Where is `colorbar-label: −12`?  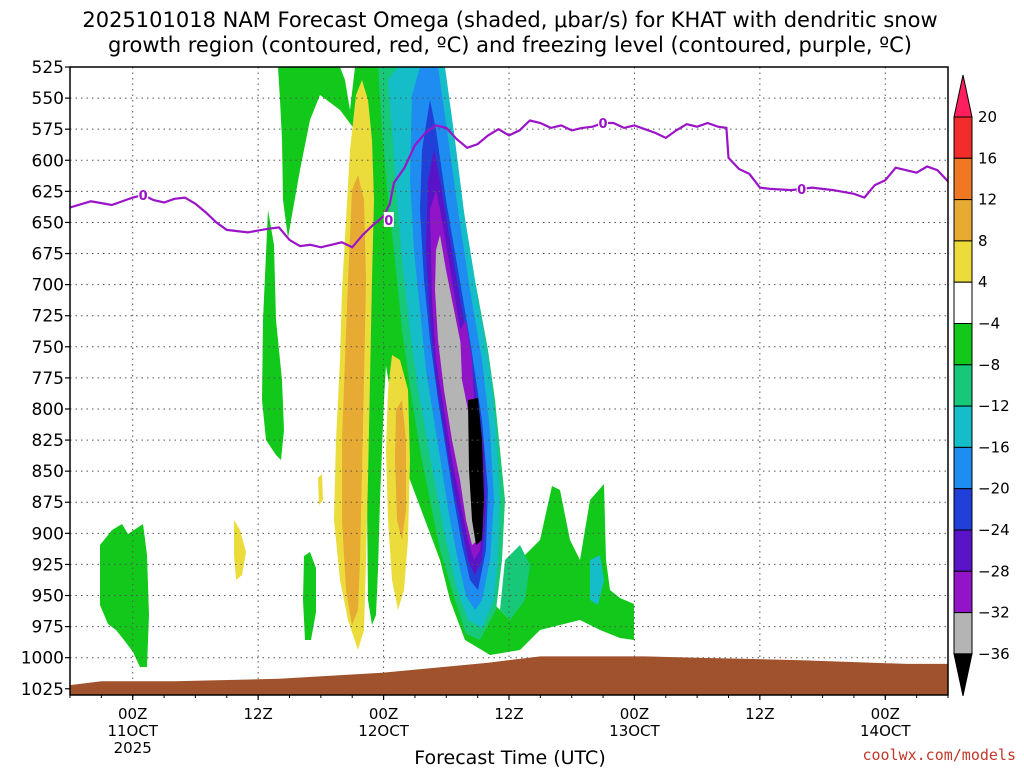
colorbar-label: −12 is located at coordinates (994, 406).